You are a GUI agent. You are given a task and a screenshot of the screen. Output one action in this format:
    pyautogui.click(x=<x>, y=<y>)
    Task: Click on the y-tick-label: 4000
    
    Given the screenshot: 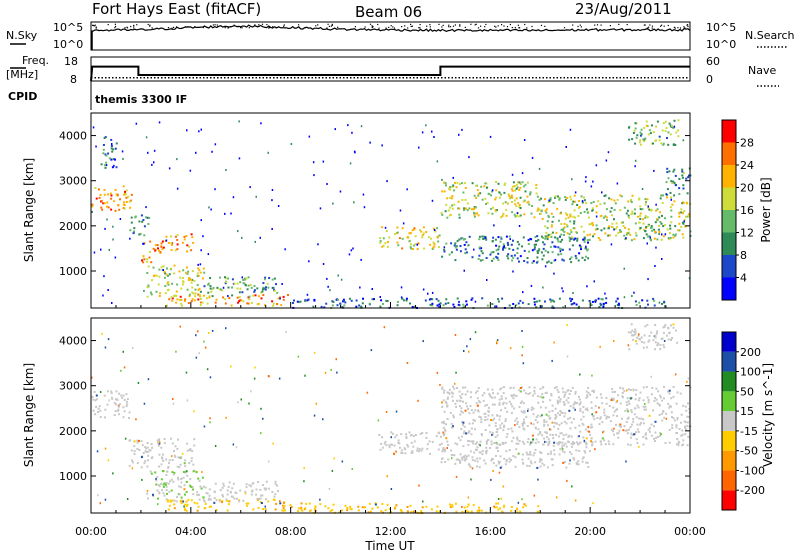 What is the action you would take?
    pyautogui.click(x=73, y=136)
    